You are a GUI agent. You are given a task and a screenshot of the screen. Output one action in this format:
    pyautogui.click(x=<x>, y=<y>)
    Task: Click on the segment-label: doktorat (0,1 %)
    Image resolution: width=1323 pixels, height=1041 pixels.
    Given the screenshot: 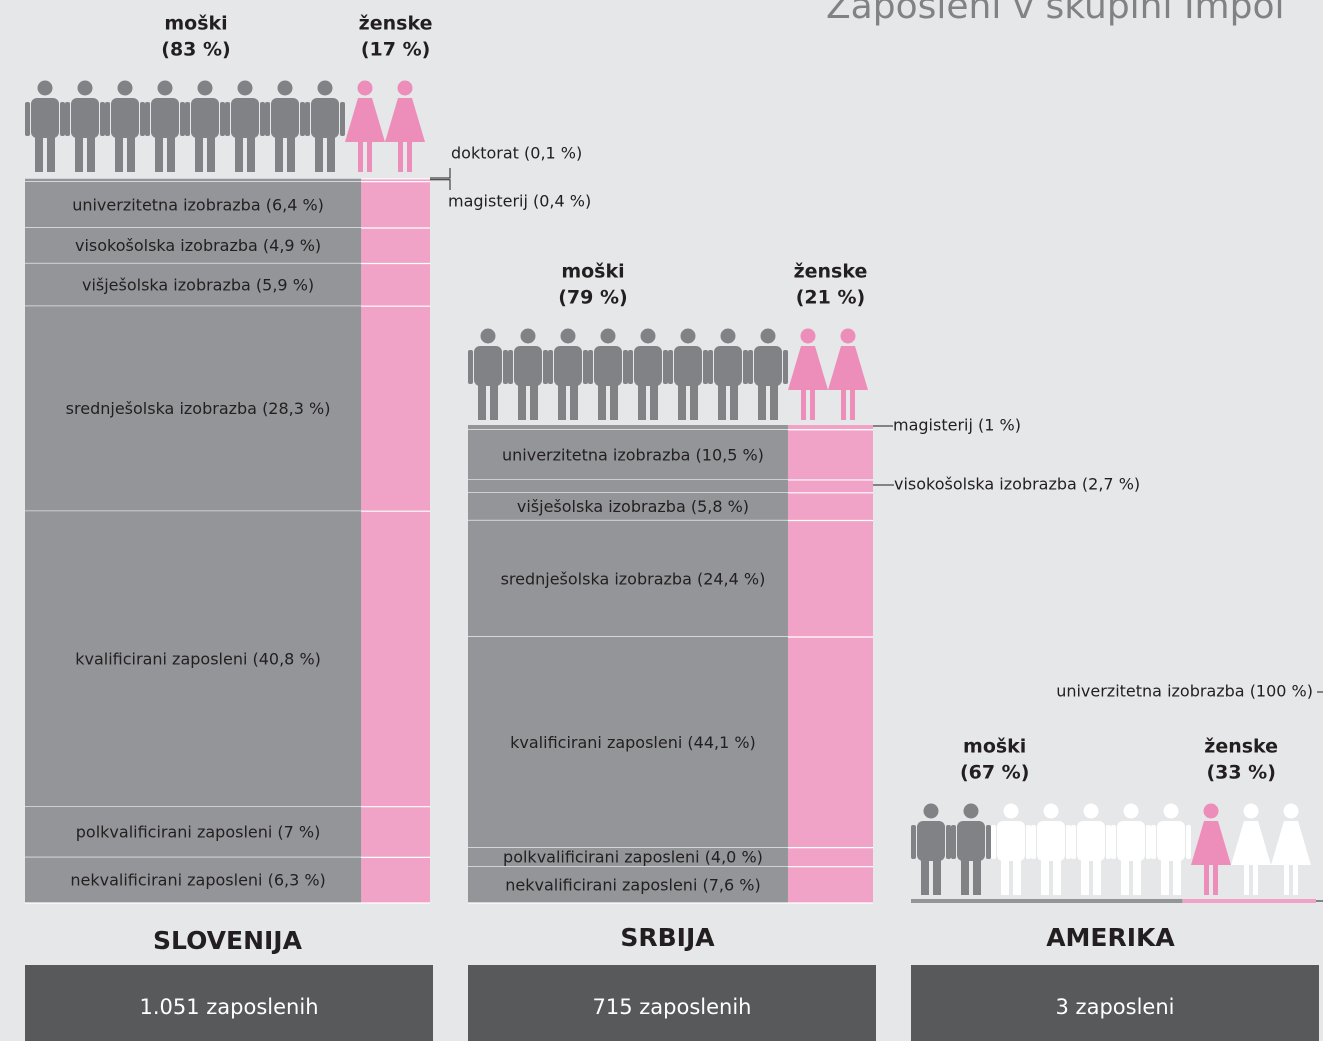 What is the action you would take?
    pyautogui.click(x=516, y=153)
    